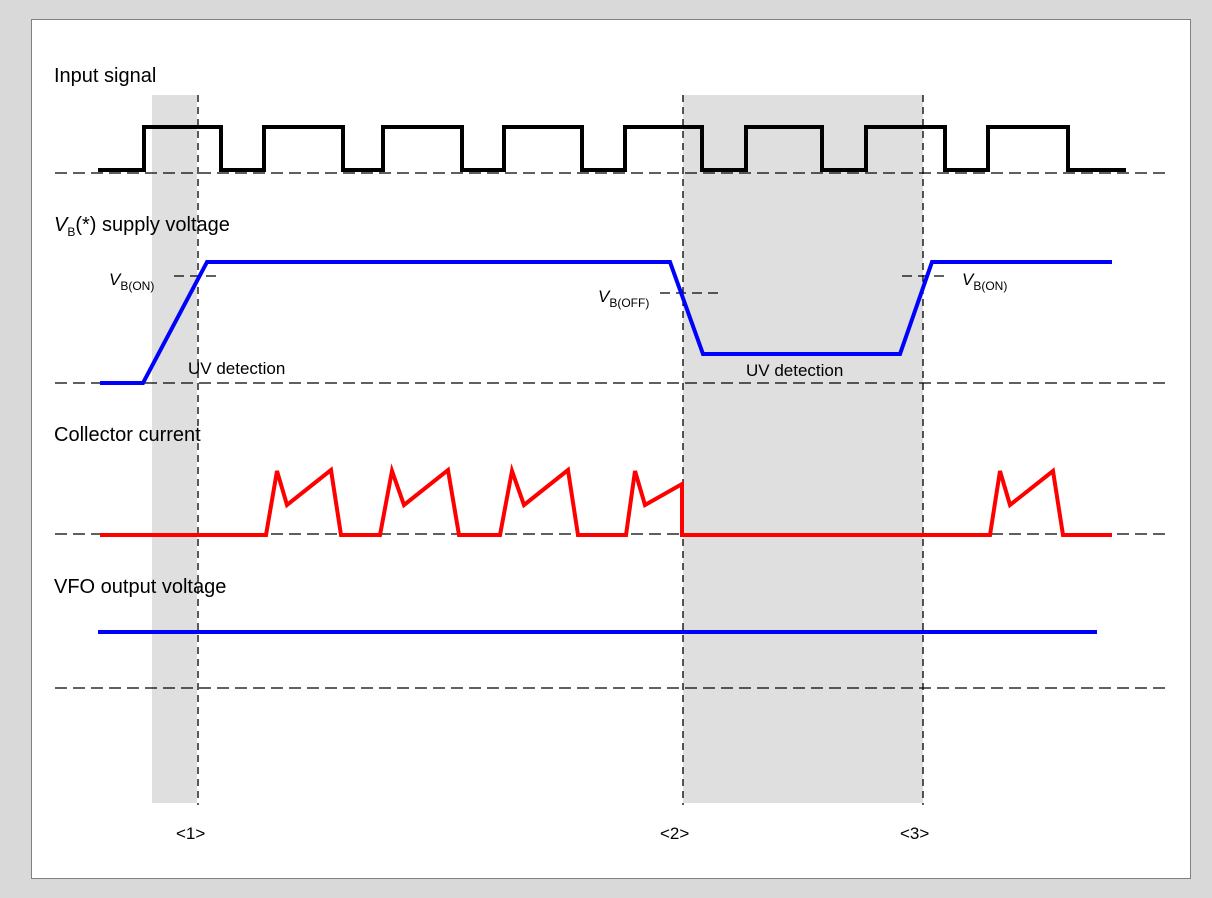  Describe the element at coordinates (236, 368) in the screenshot. I see `uv-detection-label-1: UV detection` at that location.